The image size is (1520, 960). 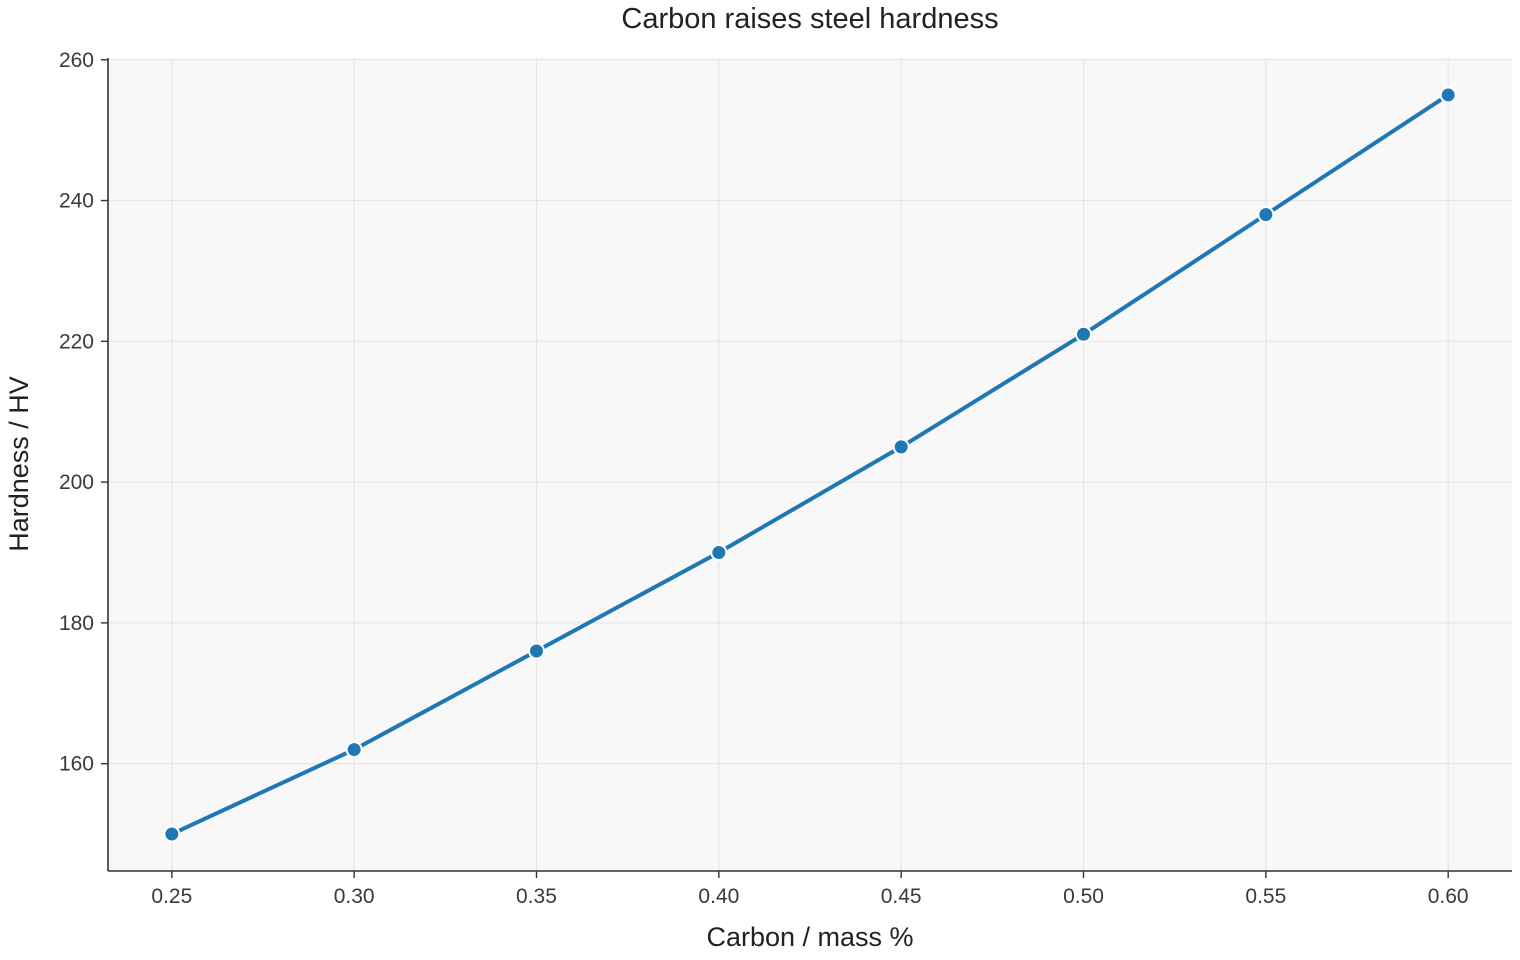 What do you see at coordinates (76, 201) in the screenshot?
I see `y-tick-label: 240` at bounding box center [76, 201].